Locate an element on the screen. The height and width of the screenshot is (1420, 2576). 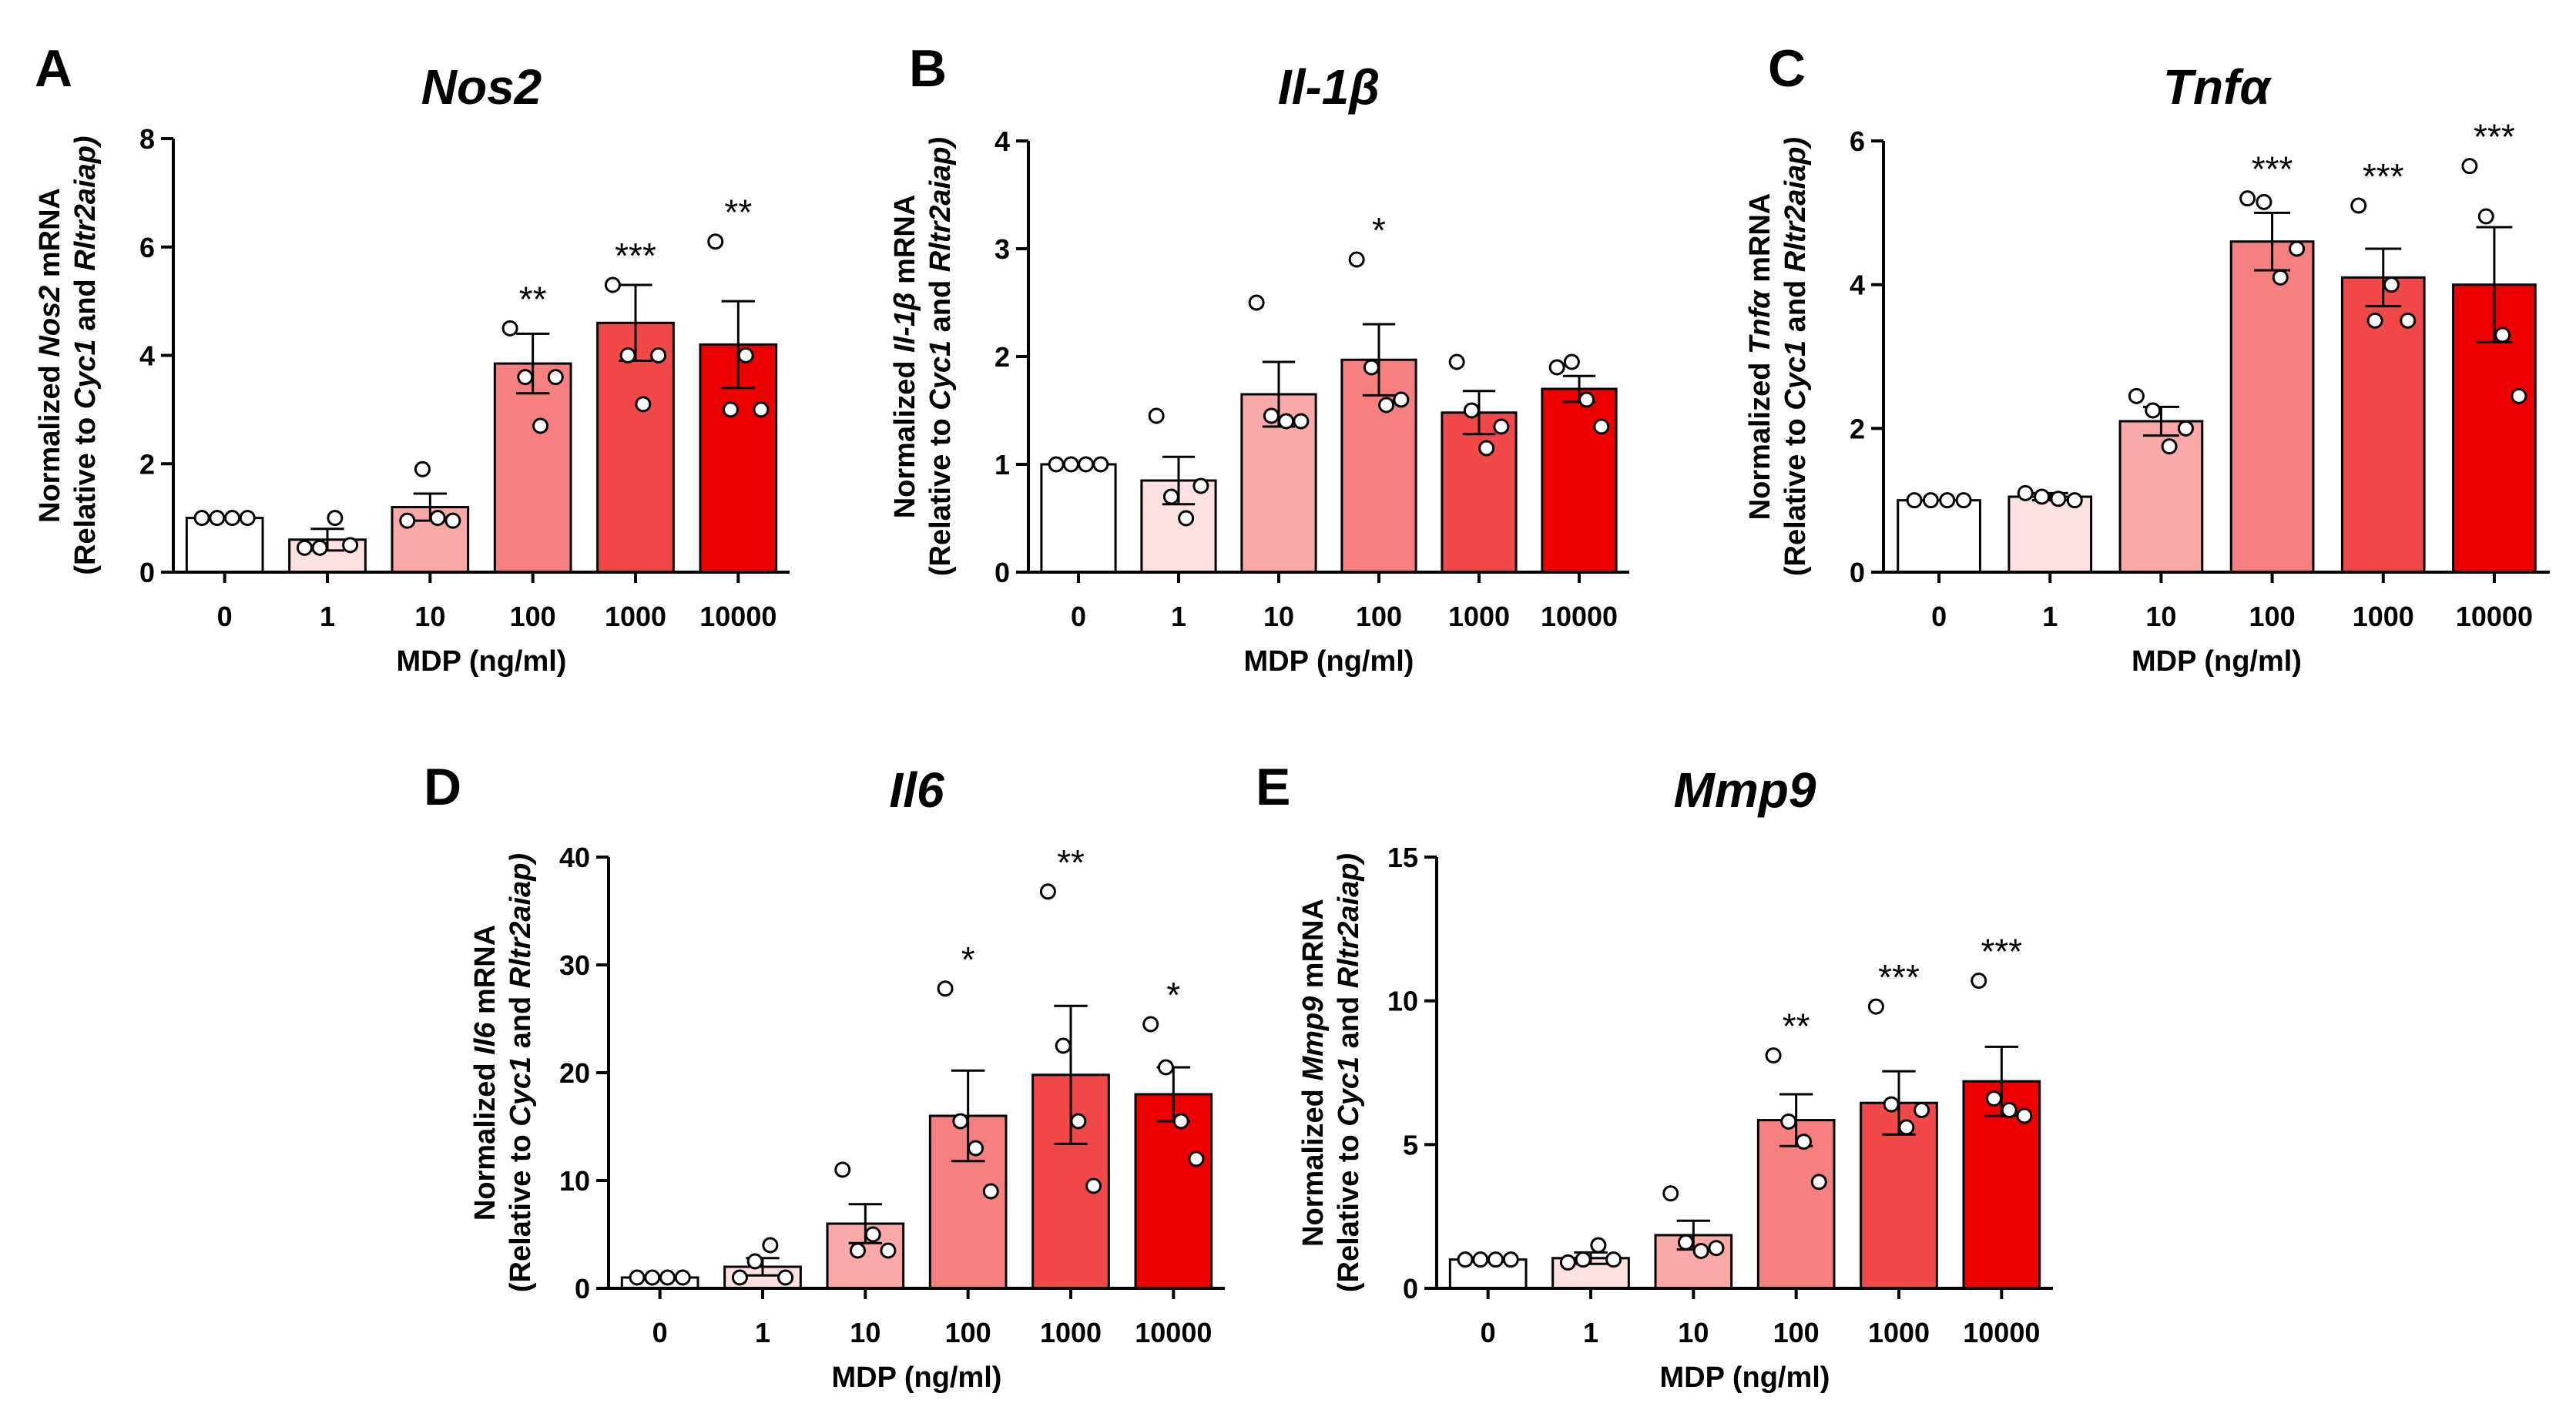
chart-title: Mmp9 is located at coordinates (1745, 790).